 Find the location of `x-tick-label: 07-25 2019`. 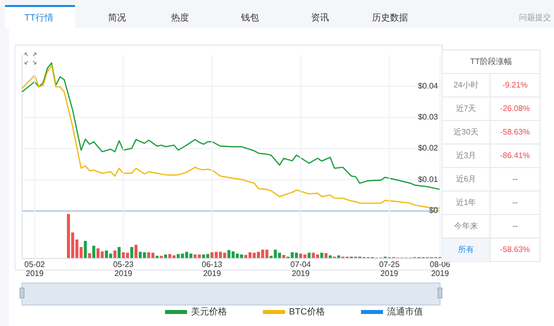

x-tick-label: 07-25 2019 is located at coordinates (389, 269).